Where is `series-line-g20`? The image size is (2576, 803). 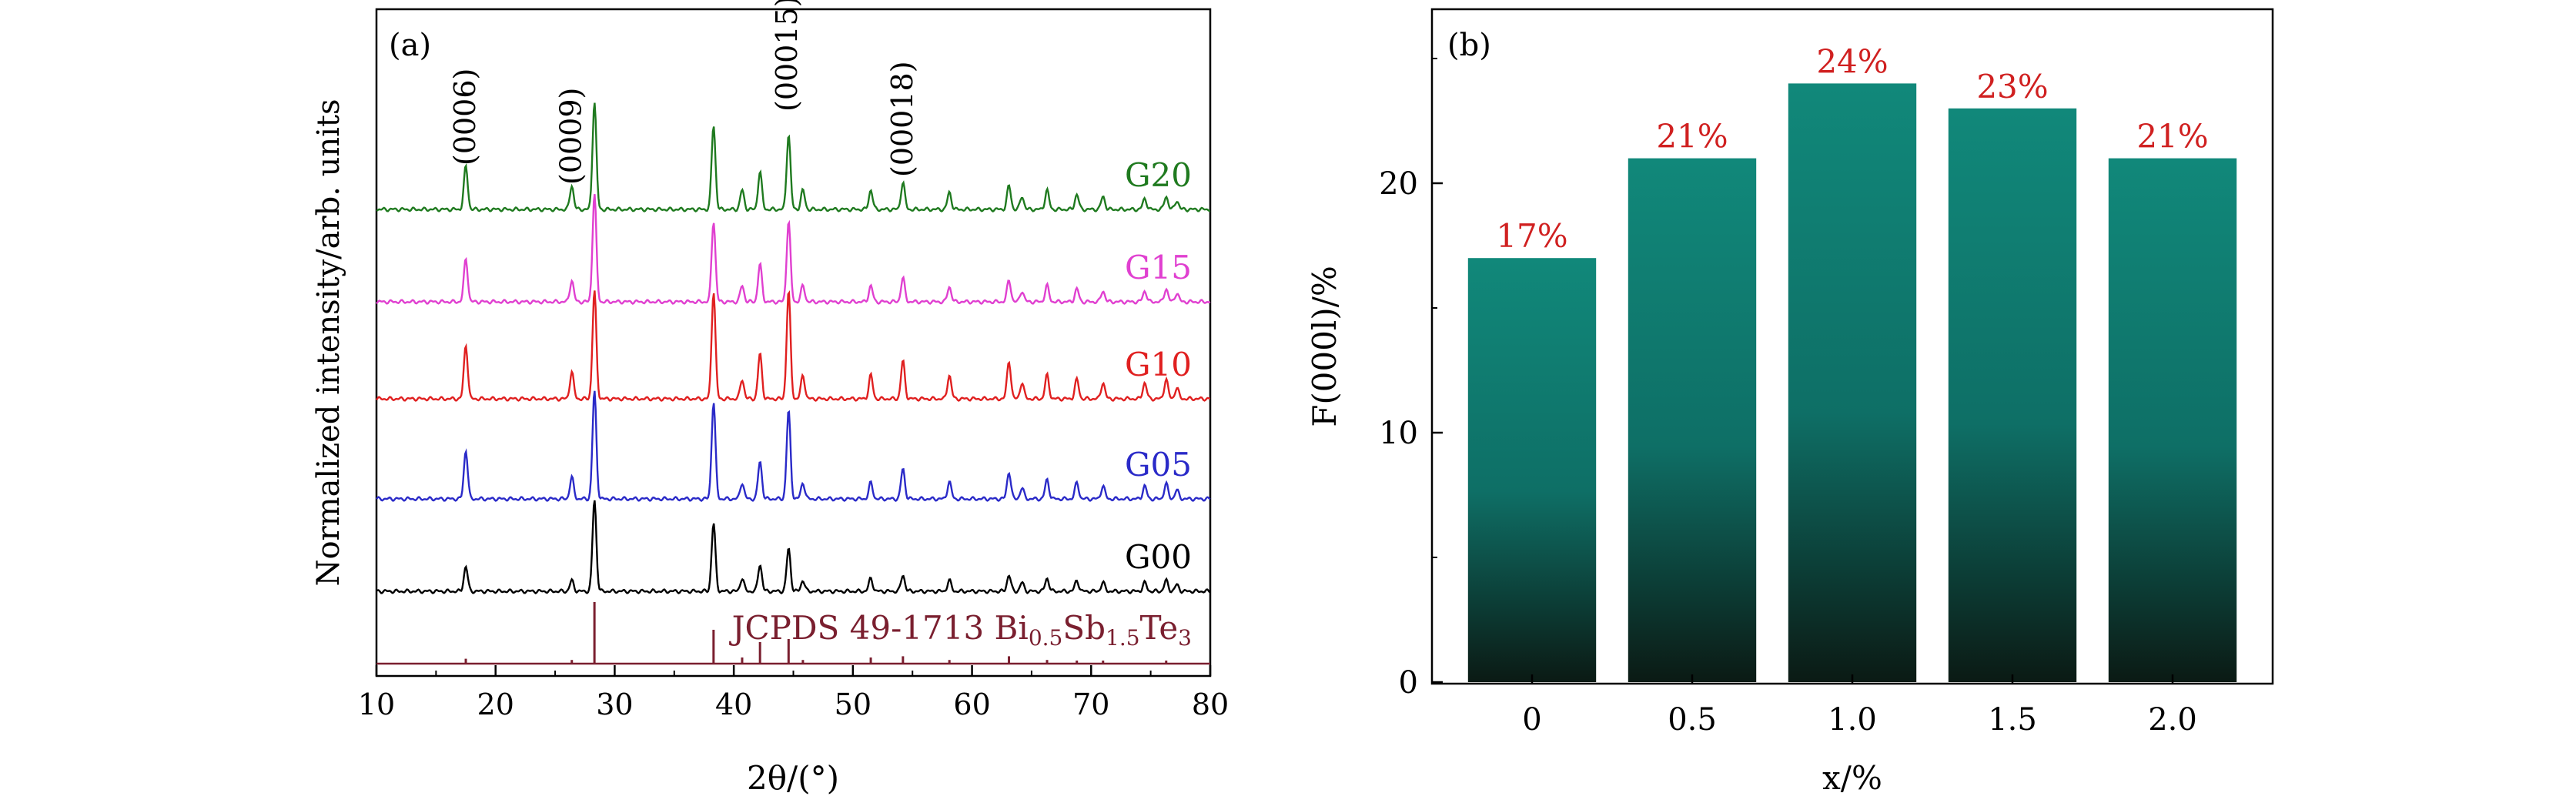 series-line-g20 is located at coordinates (793, 157).